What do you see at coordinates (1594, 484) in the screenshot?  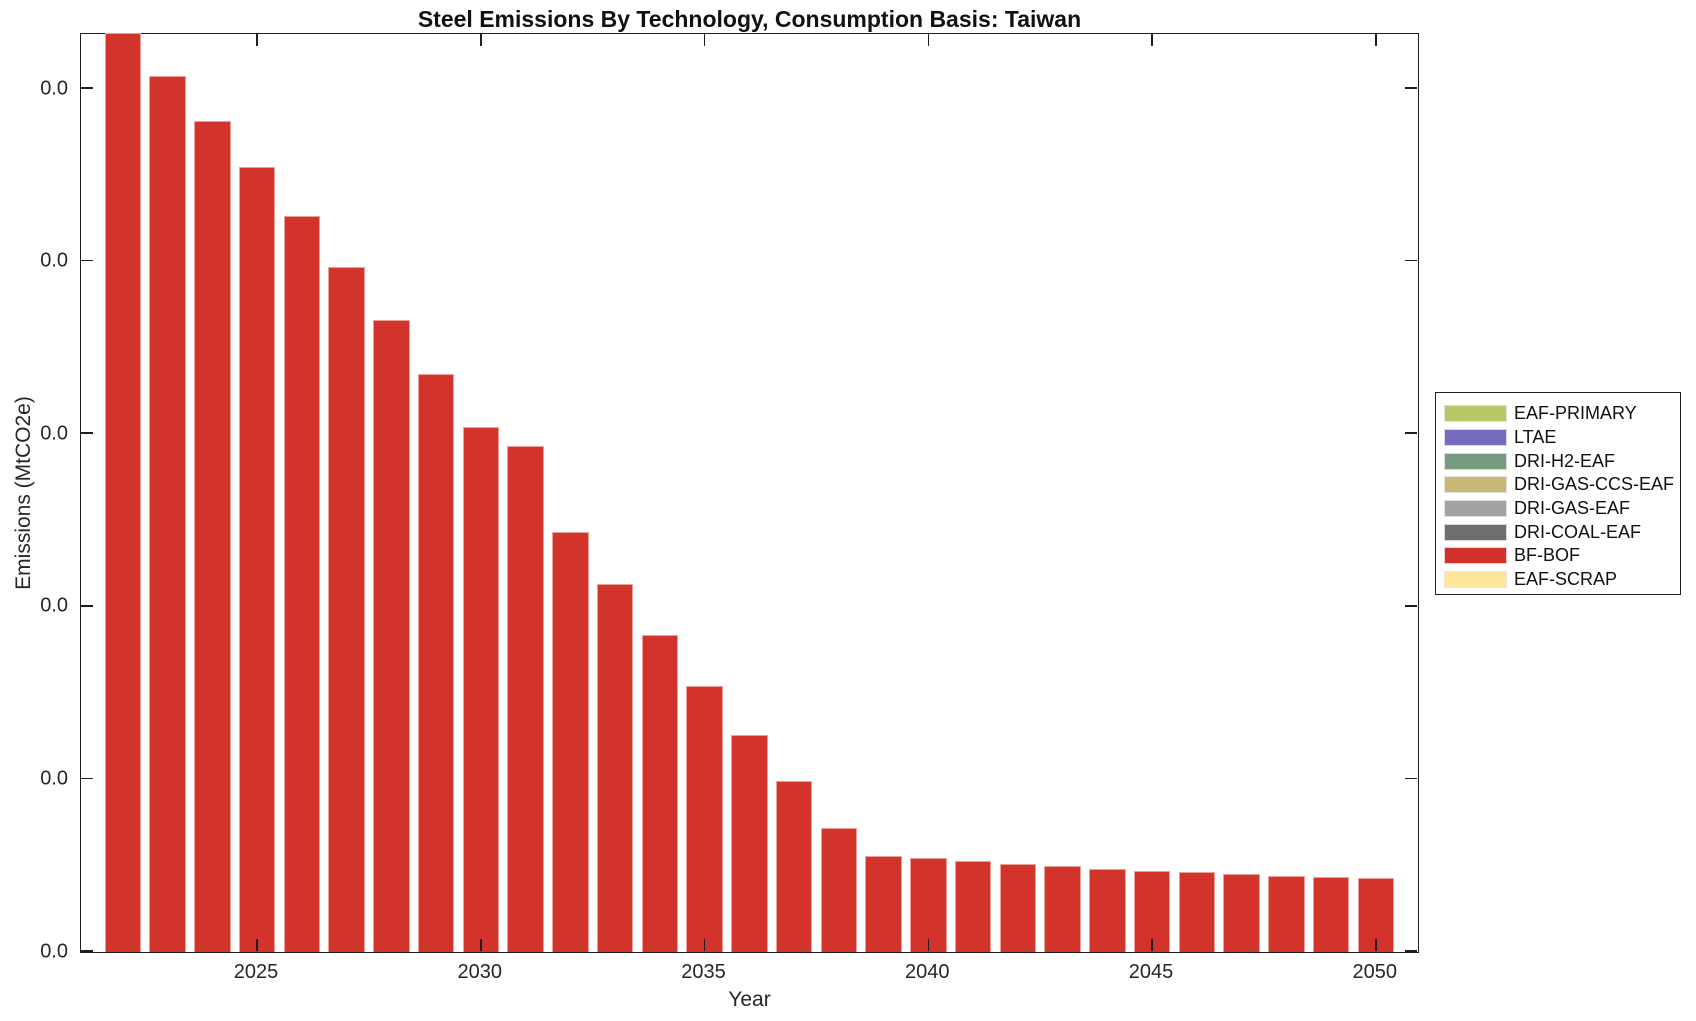 I see `legend-label: DRI-GAS-CCS-EAF` at bounding box center [1594, 484].